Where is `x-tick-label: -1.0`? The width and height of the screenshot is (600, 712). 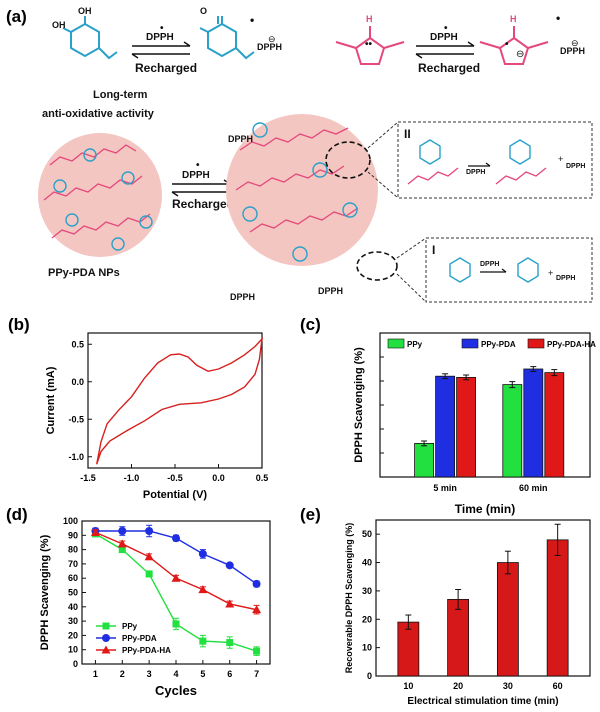
x-tick-label: -1.0 is located at coordinates (132, 478).